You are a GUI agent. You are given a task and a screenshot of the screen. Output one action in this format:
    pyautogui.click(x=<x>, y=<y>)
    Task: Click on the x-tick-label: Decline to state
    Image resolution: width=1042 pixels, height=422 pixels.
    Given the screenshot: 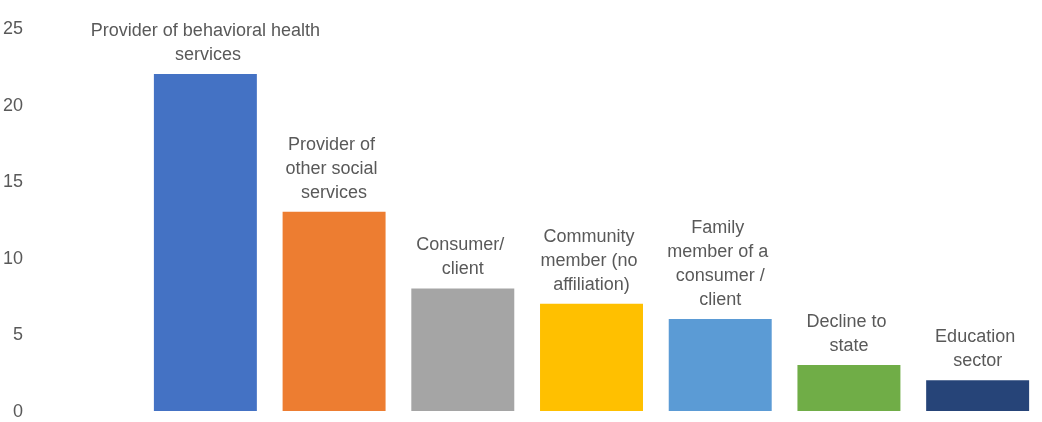 What is the action you would take?
    pyautogui.click(x=849, y=333)
    